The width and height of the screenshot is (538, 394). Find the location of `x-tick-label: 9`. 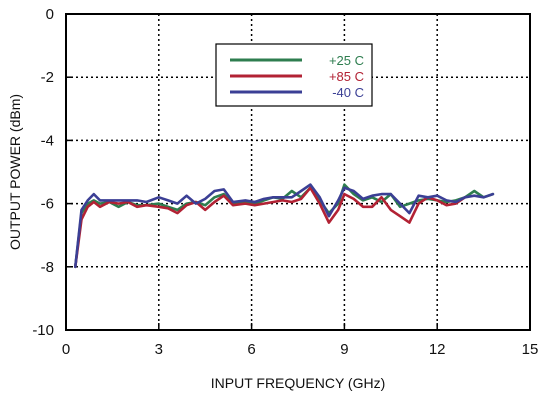

x-tick-label: 9 is located at coordinates (344, 349).